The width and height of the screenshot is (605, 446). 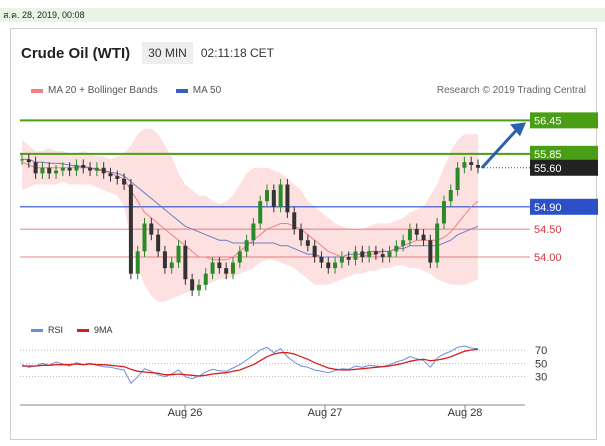 I want to click on rsi-label: RSI, so click(x=56, y=330).